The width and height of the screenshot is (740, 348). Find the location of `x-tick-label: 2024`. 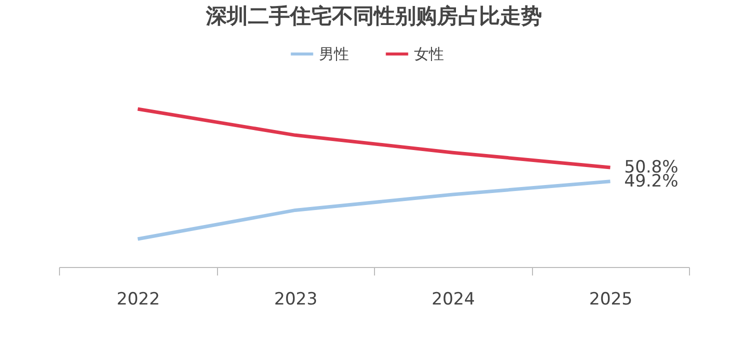

x-tick-label: 2024 is located at coordinates (453, 300).